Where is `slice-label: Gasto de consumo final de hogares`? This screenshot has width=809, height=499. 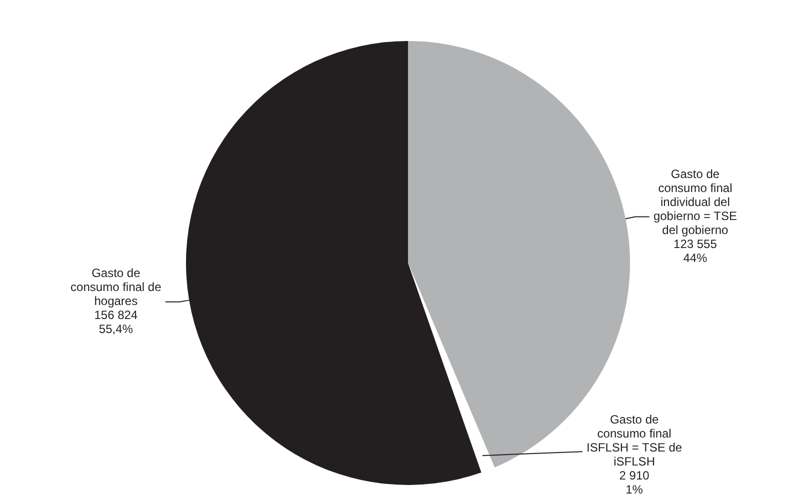 slice-label: Gasto de consumo final de hogares is located at coordinates (116, 287).